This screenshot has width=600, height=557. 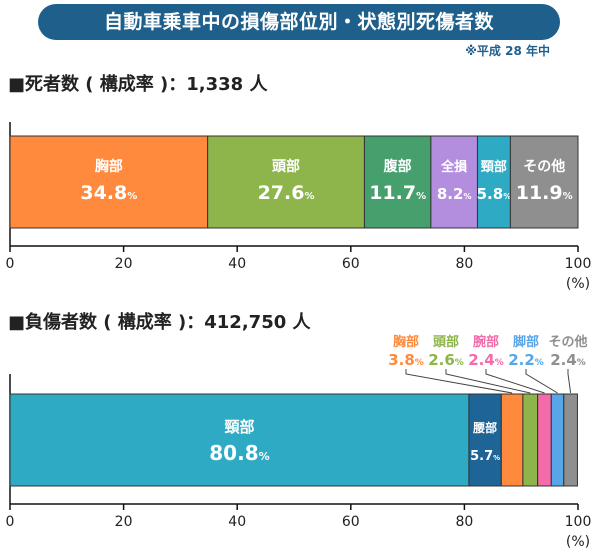 I want to click on deaths-seg-value-2: 11.7%, so click(x=397, y=193).